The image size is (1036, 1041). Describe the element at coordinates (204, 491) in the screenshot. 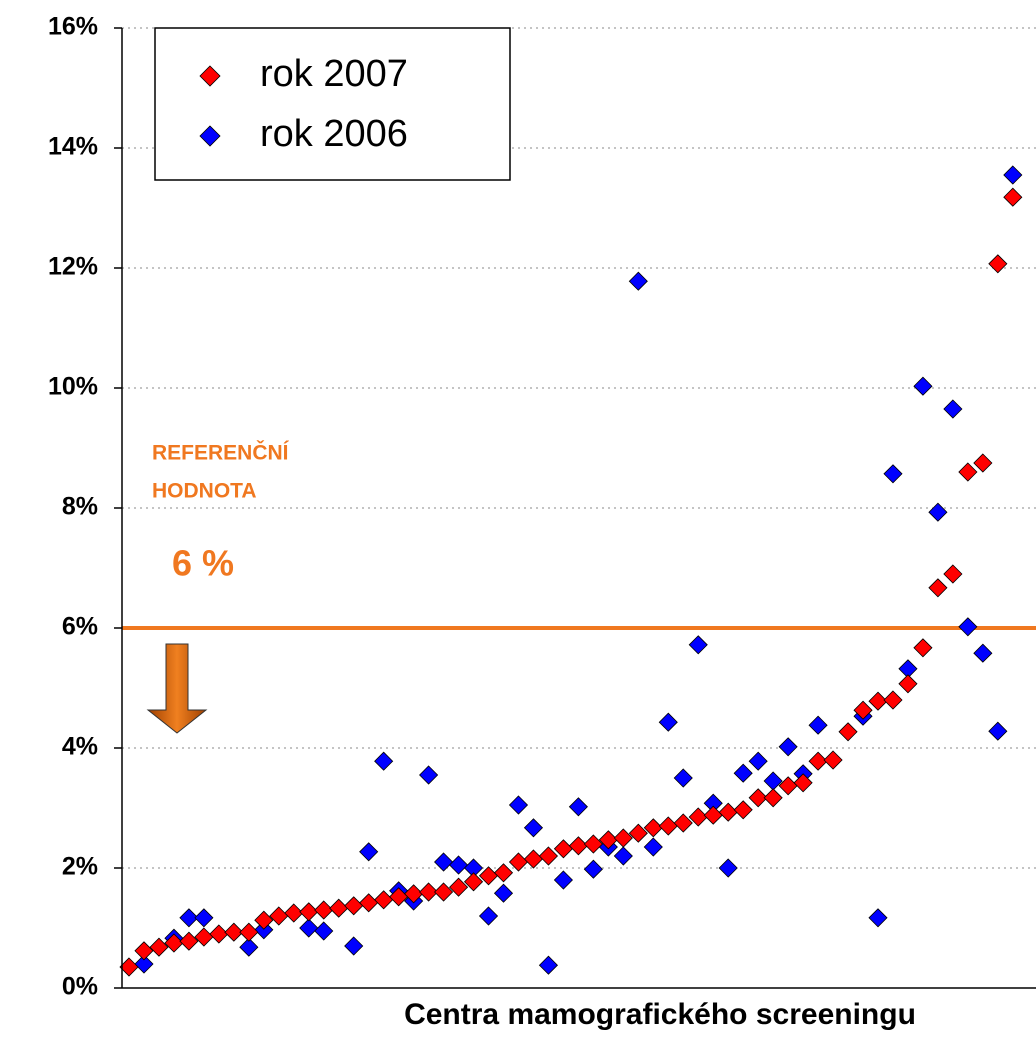

I see `reference-label: HODNOTA` at that location.